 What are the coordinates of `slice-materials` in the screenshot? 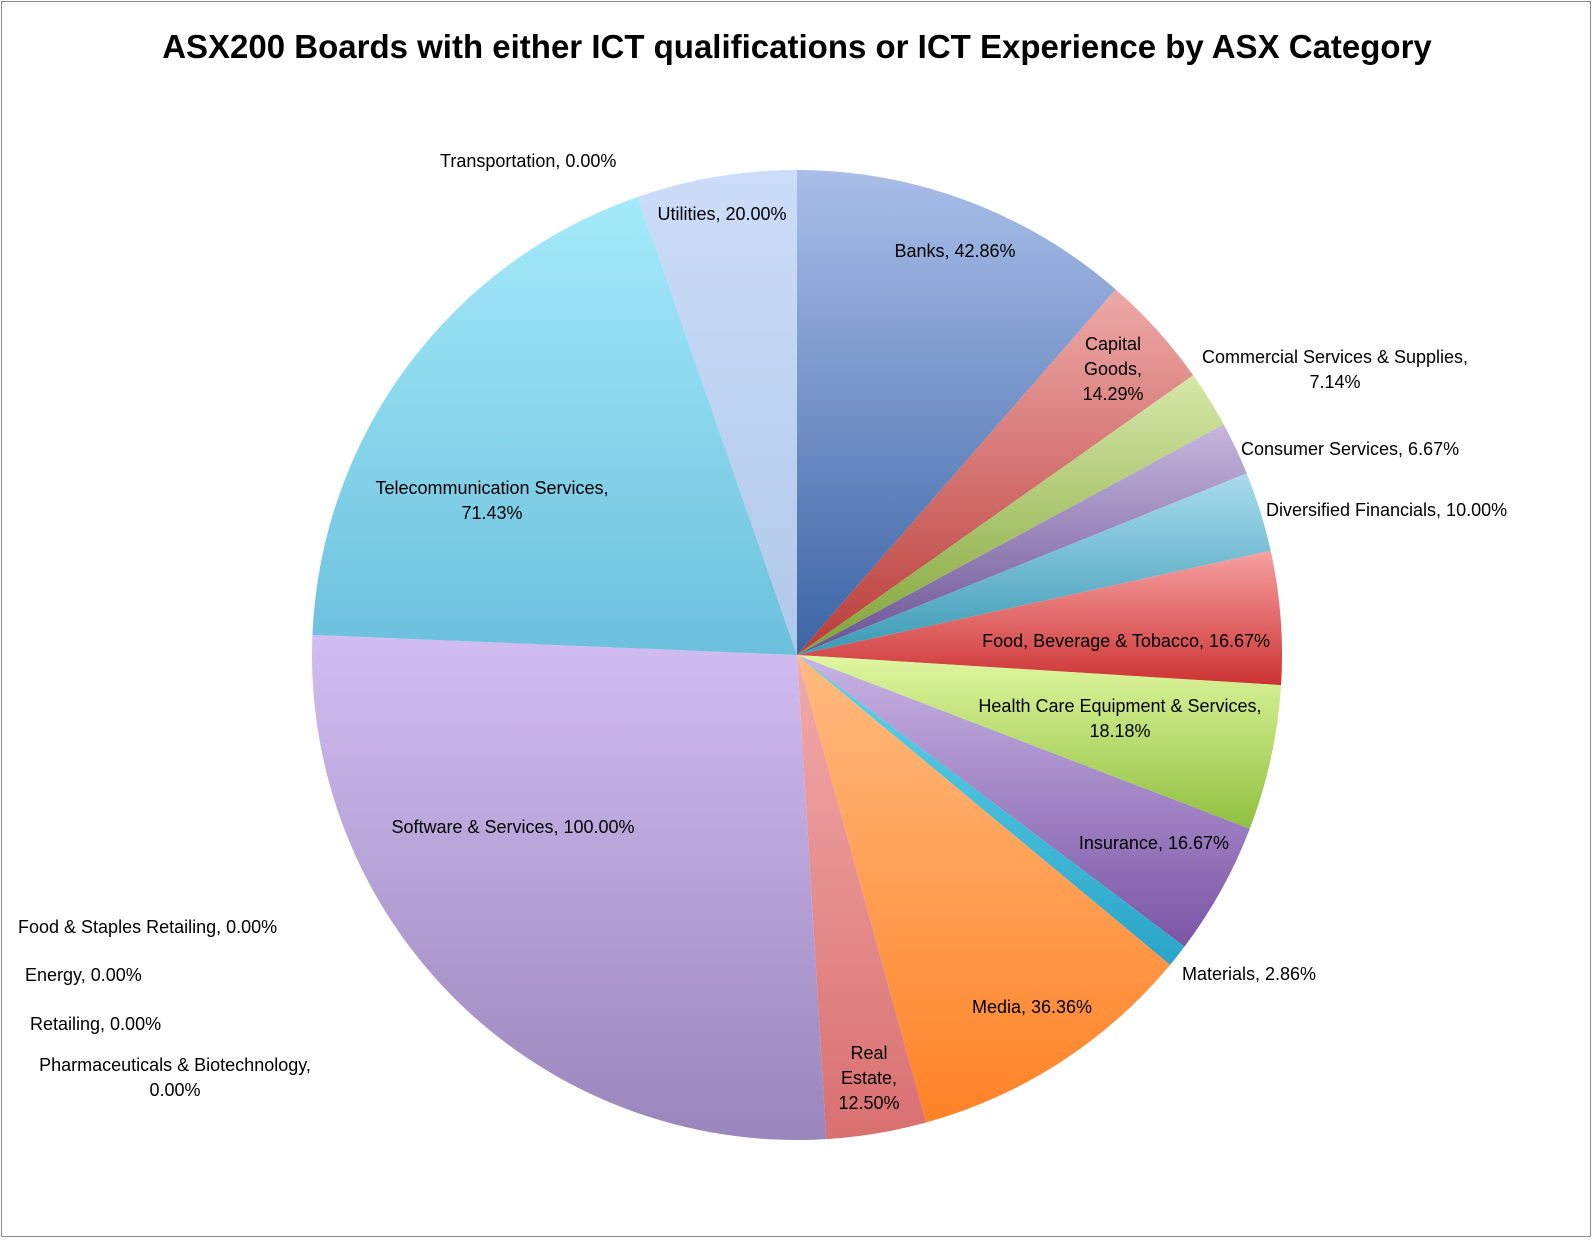 It's located at (991, 810).